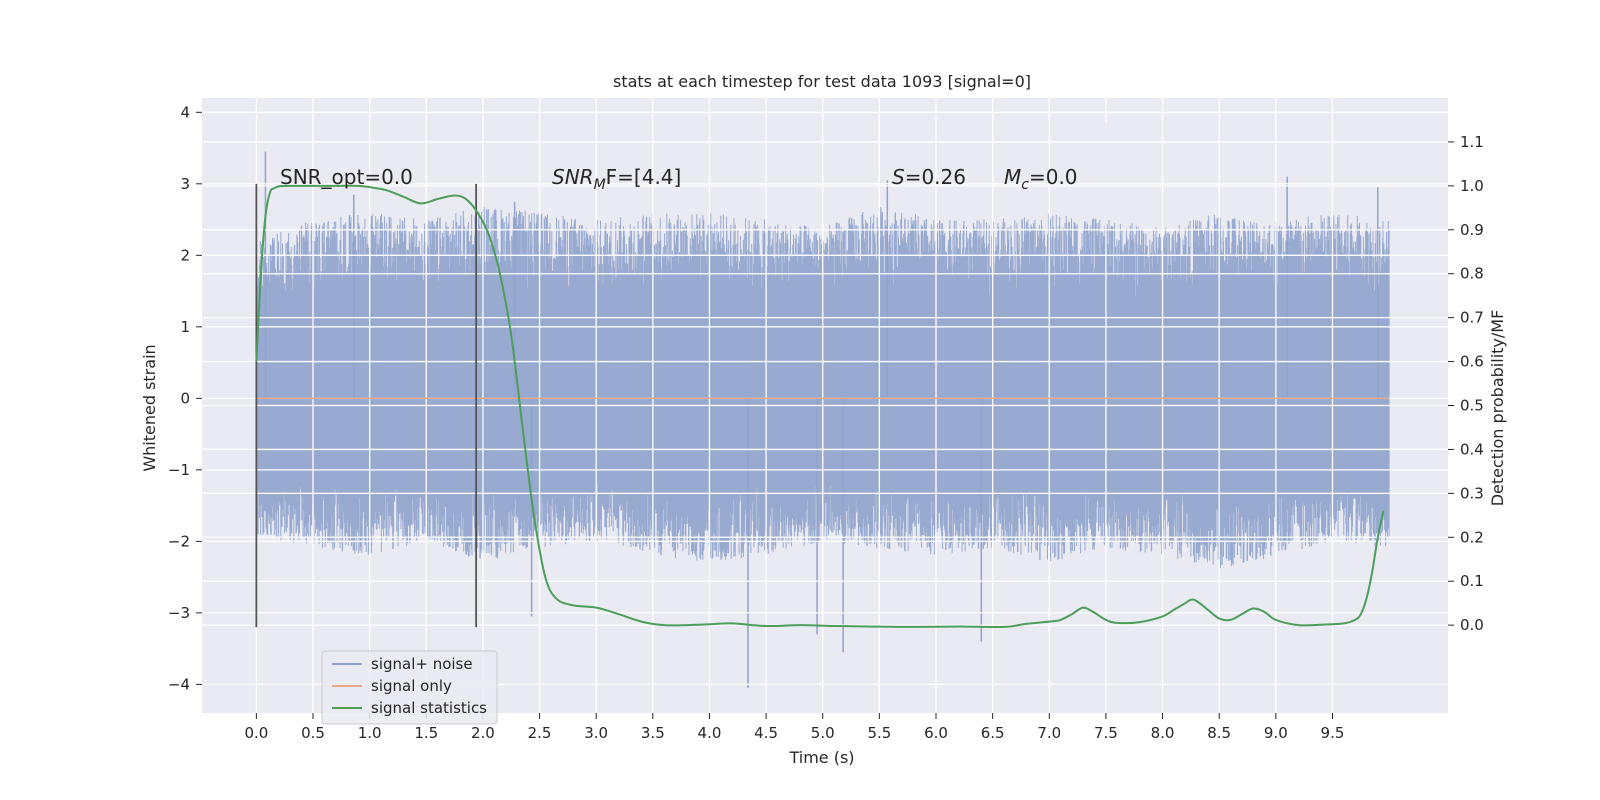 This screenshot has height=800, width=1600. Describe the element at coordinates (179, 470) in the screenshot. I see `y-tick-label: −1` at that location.